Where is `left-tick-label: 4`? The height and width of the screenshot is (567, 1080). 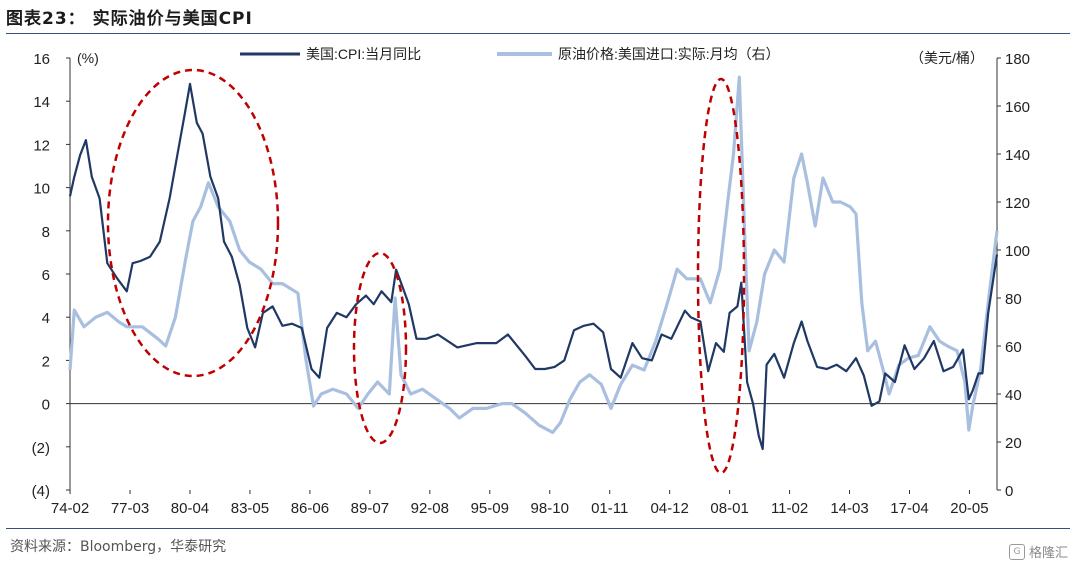
left-tick-label: 4 is located at coordinates (46, 318).